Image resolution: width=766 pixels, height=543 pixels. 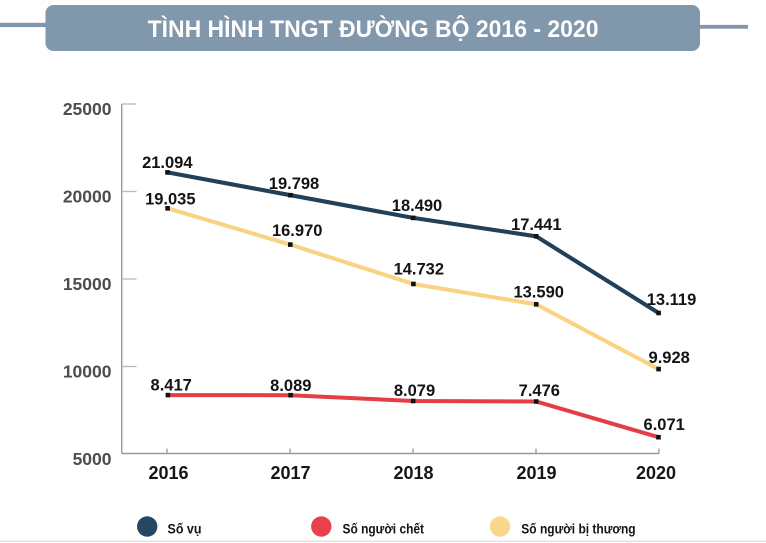 What do you see at coordinates (413, 473) in the screenshot?
I see `svg-text: 2018` at bounding box center [413, 473].